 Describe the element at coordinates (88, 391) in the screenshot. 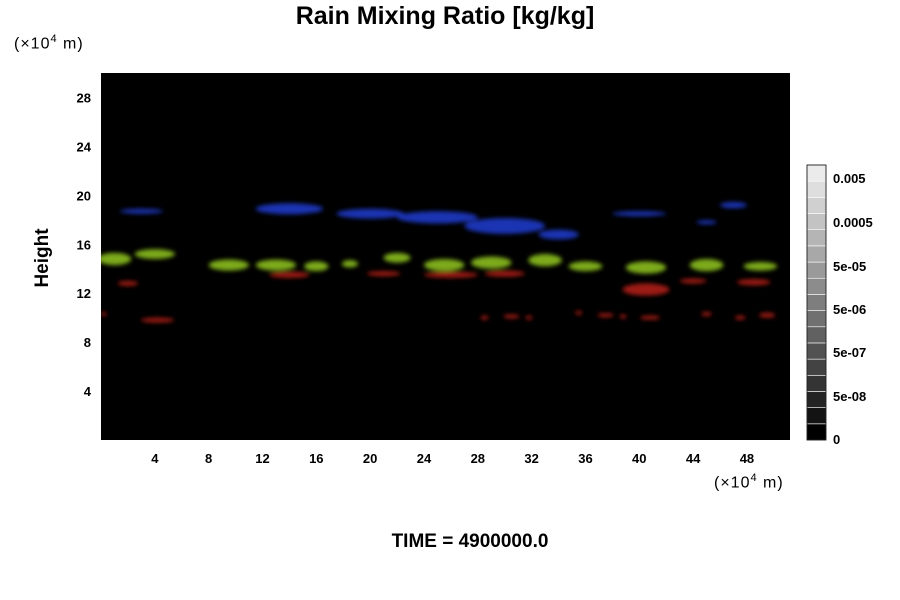

I see `y-tick-label: 4` at that location.